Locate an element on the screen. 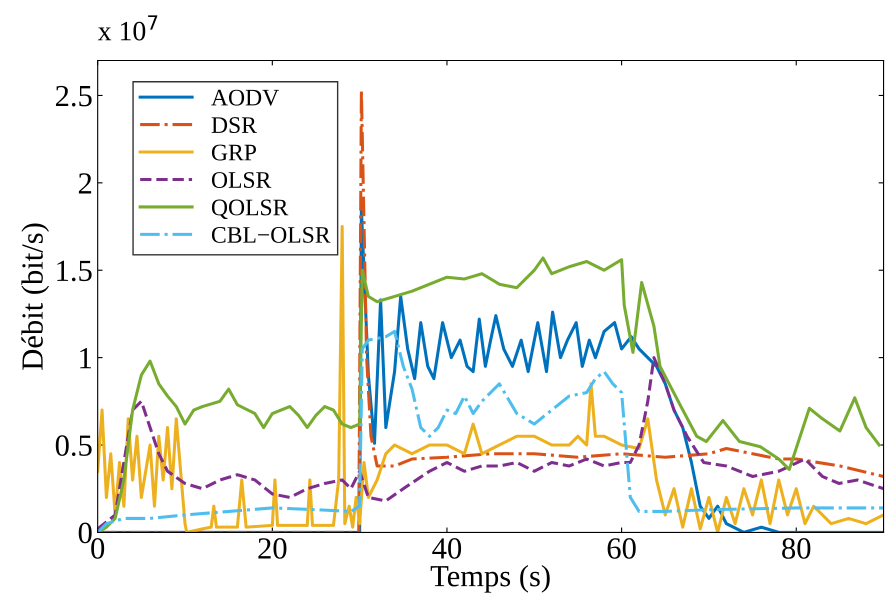 The width and height of the screenshot is (888, 605). y-tick-label: 1 is located at coordinates (85, 358).